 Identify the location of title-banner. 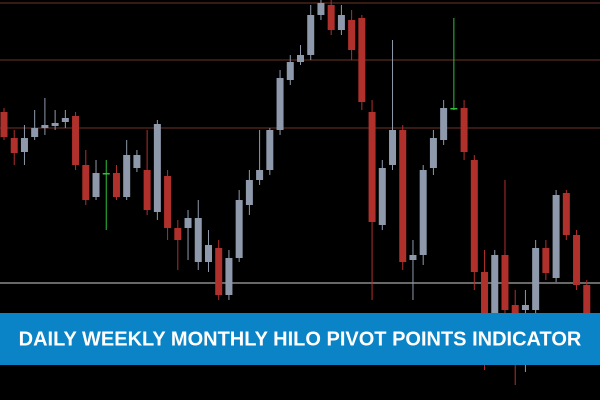
(300, 339).